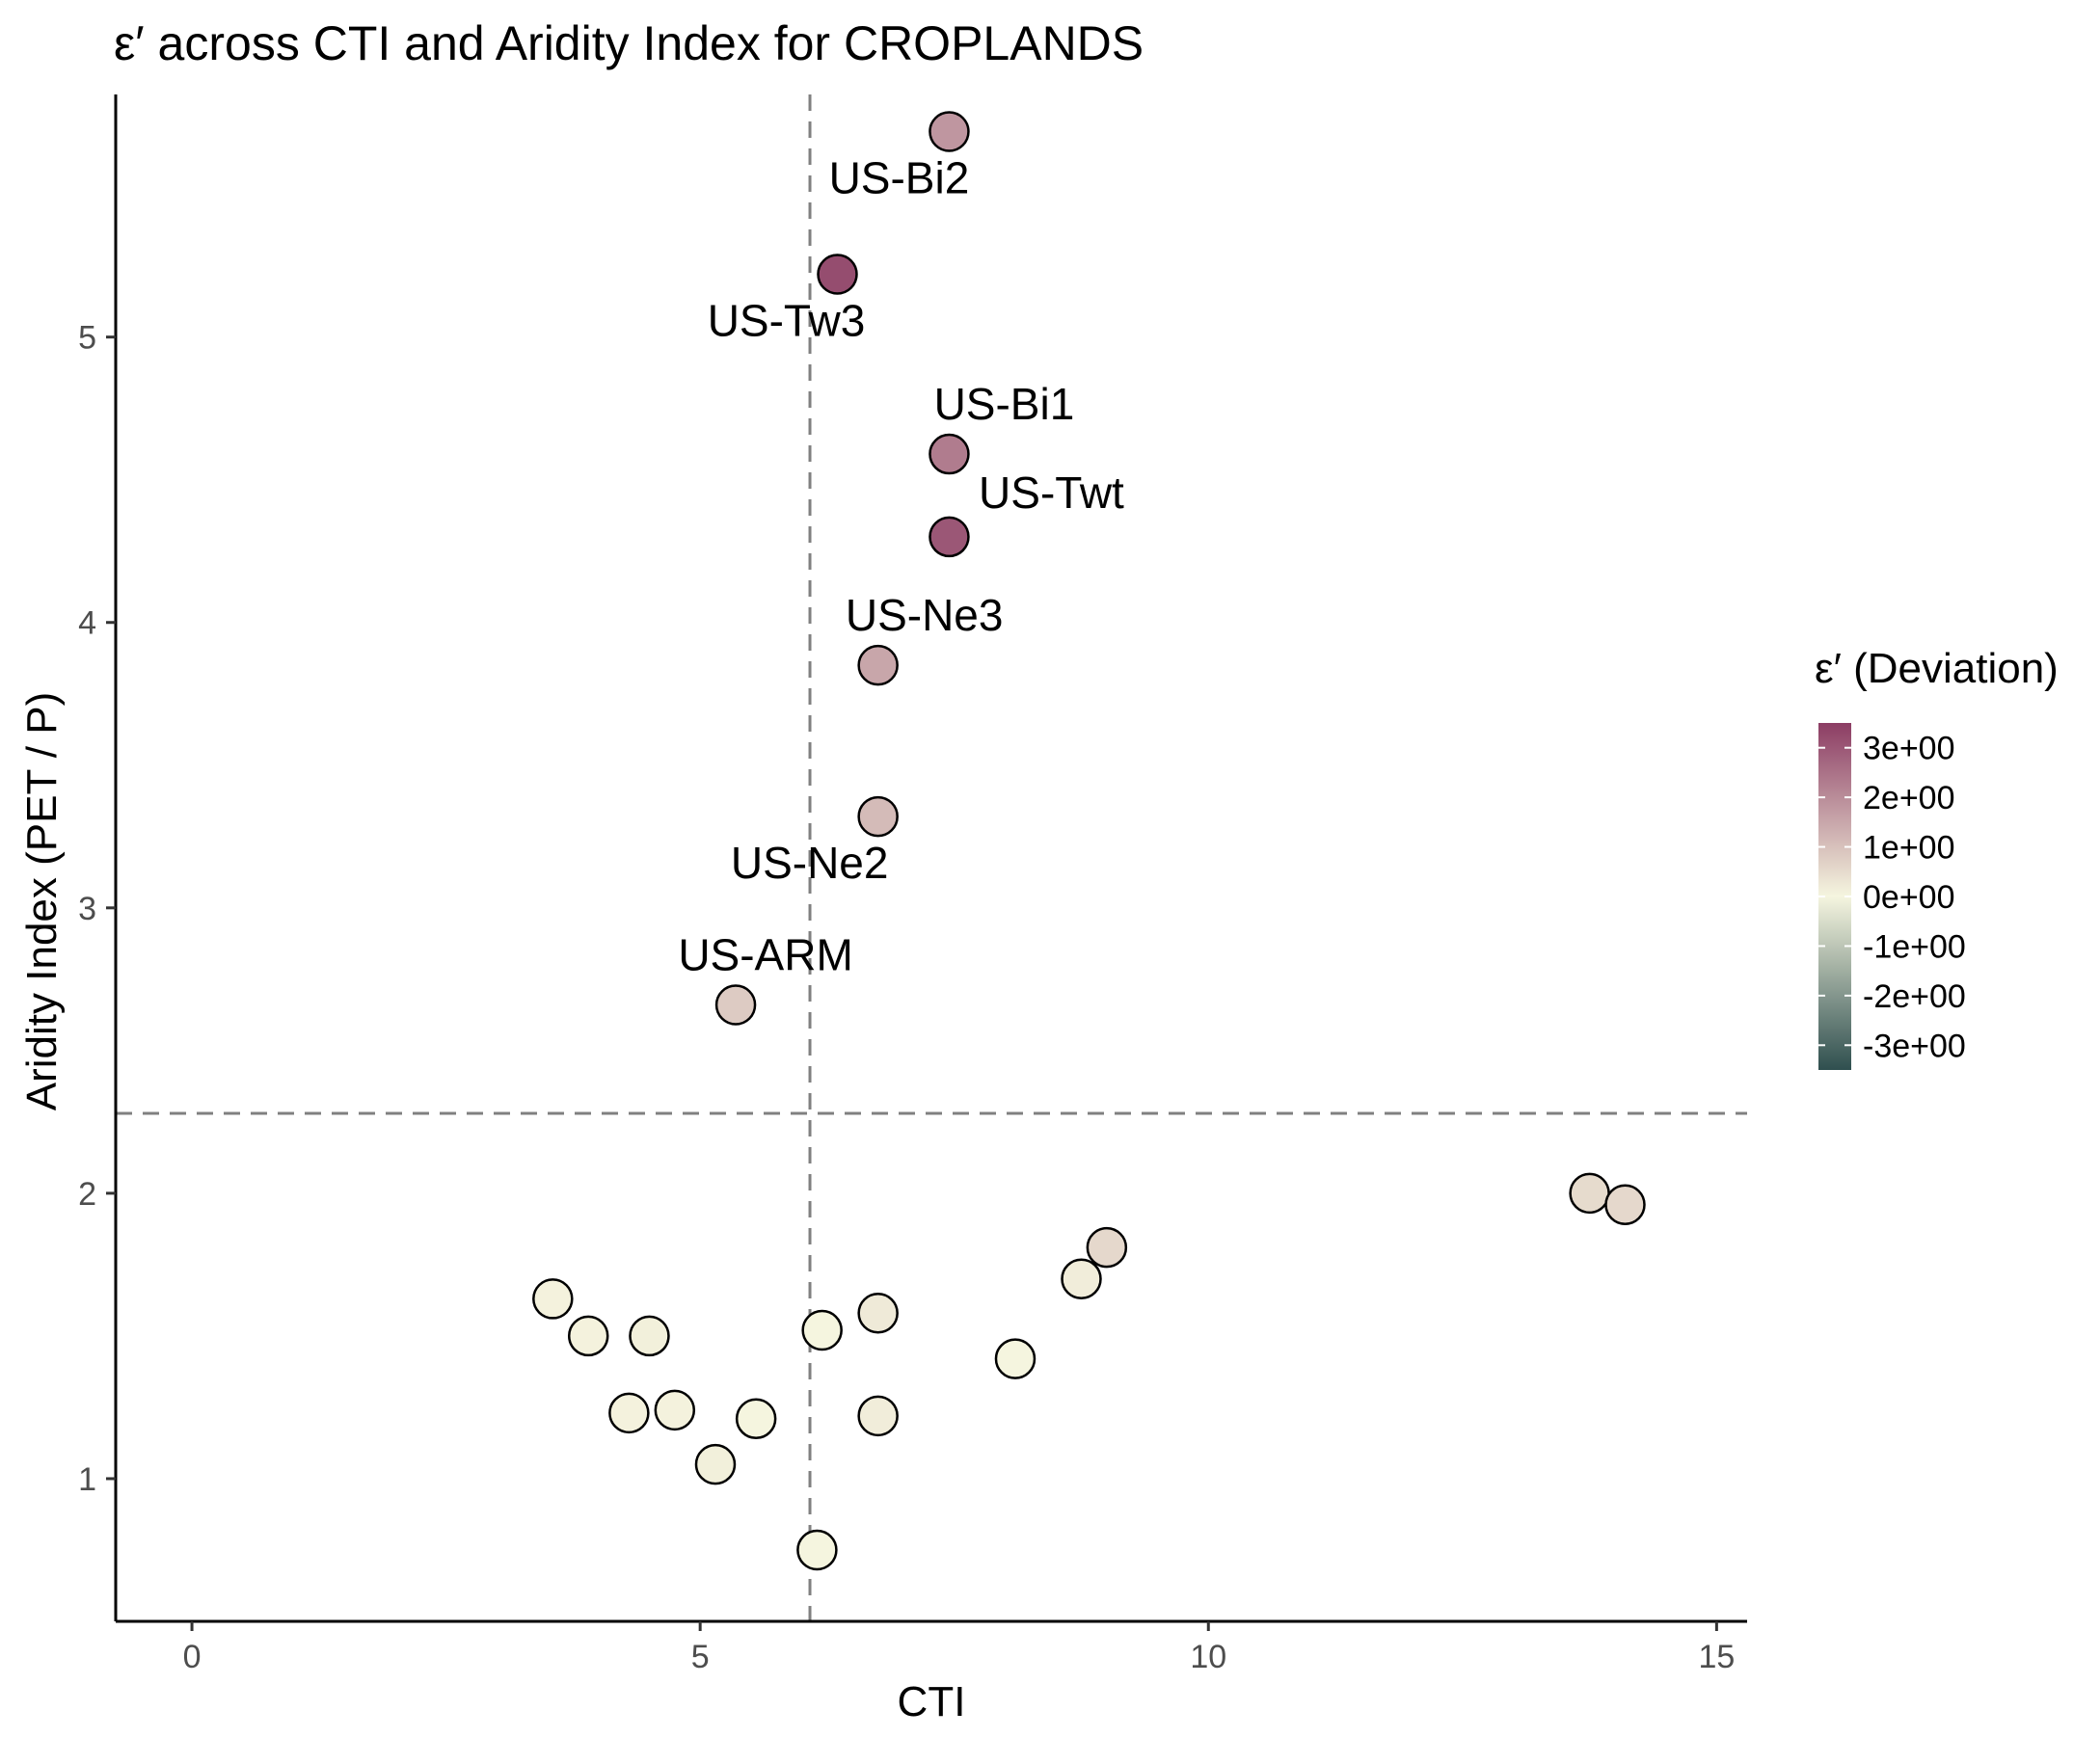 The height and width of the screenshot is (1738, 2100). What do you see at coordinates (192, 1657) in the screenshot?
I see `x-tick-label: 0` at bounding box center [192, 1657].